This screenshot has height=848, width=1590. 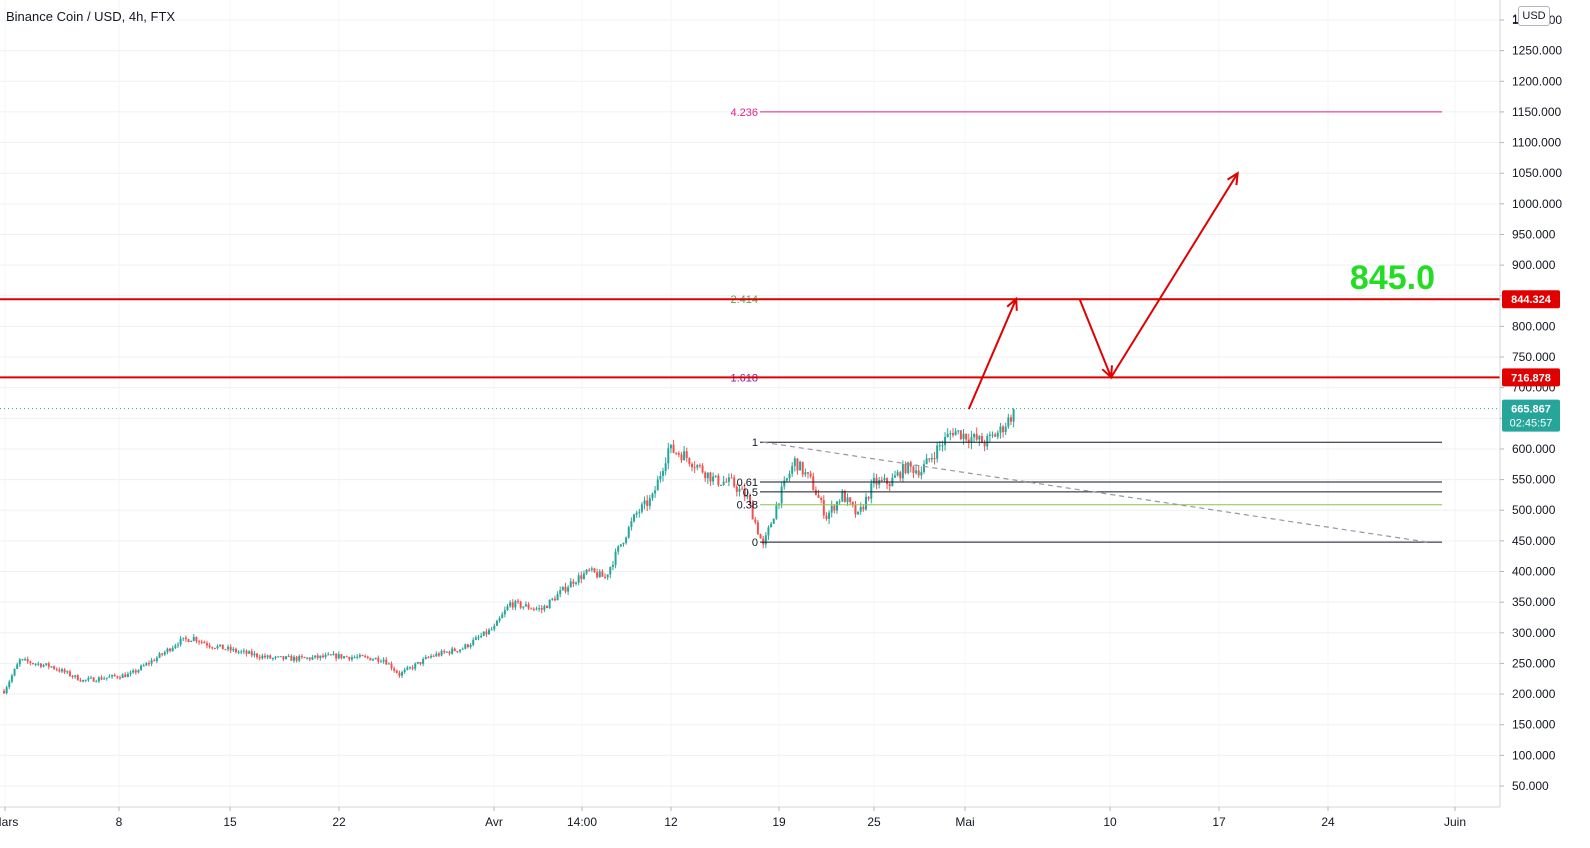 What do you see at coordinates (1534, 510) in the screenshot?
I see `price-tick-label: 500.000` at bounding box center [1534, 510].